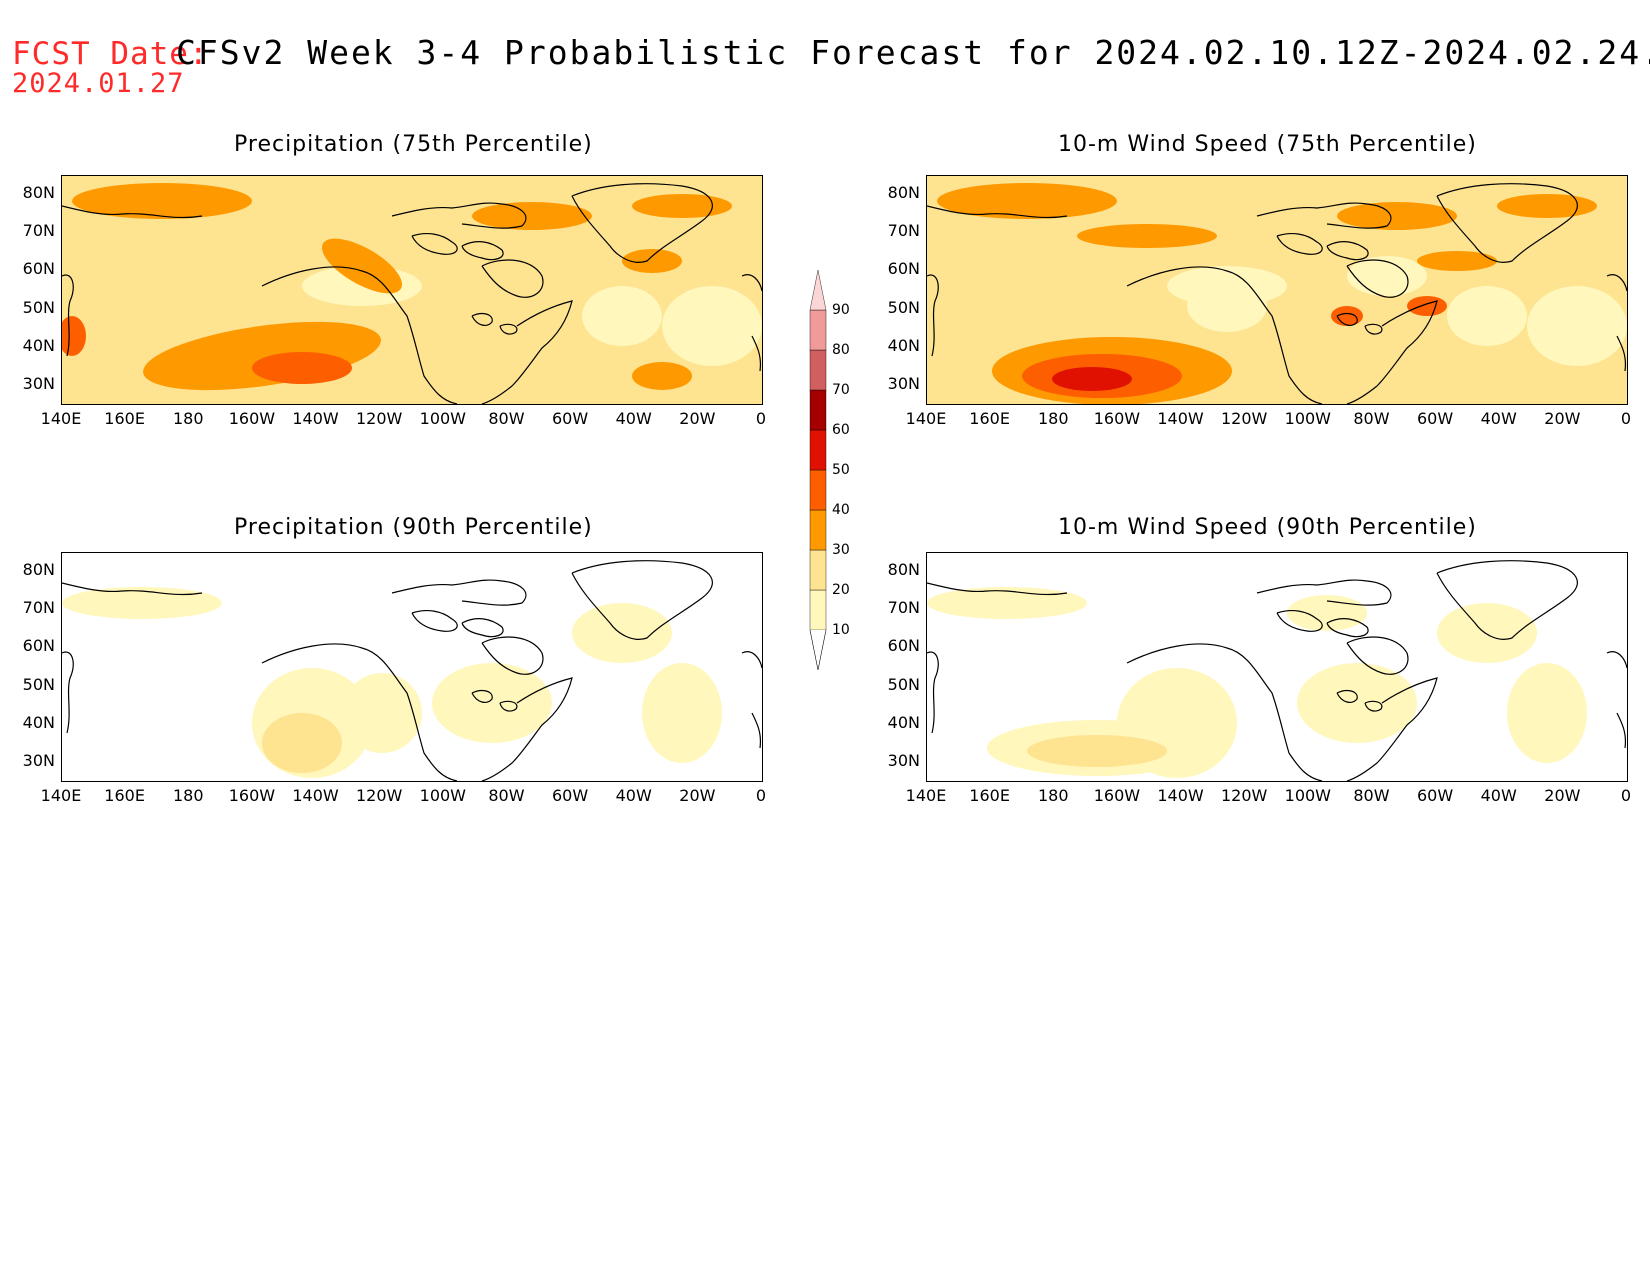 The height and width of the screenshot is (1275, 1650). Describe the element at coordinates (98, 83) in the screenshot. I see `forecast-date-value: 2024.01.27` at that location.